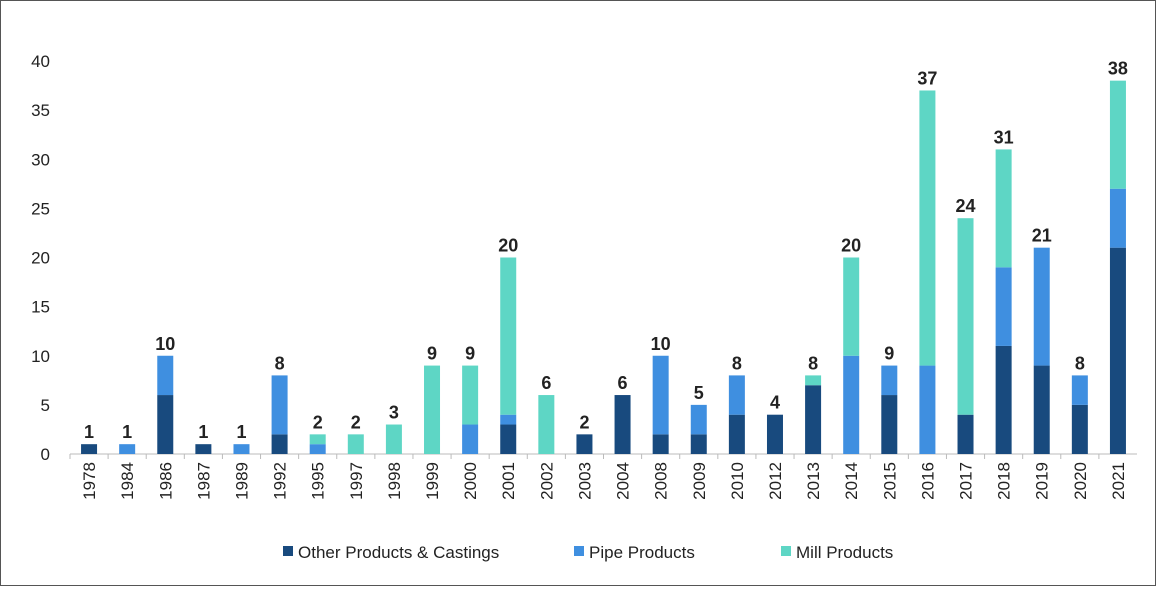 This screenshot has height=591, width=1156. What do you see at coordinates (927, 78) in the screenshot?
I see `total-label: 37` at bounding box center [927, 78].